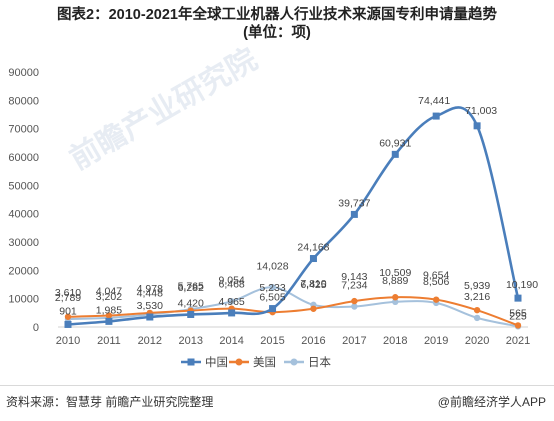  What do you see at coordinates (477, 286) in the screenshot?
I see `data-label: 5,939` at bounding box center [477, 286].